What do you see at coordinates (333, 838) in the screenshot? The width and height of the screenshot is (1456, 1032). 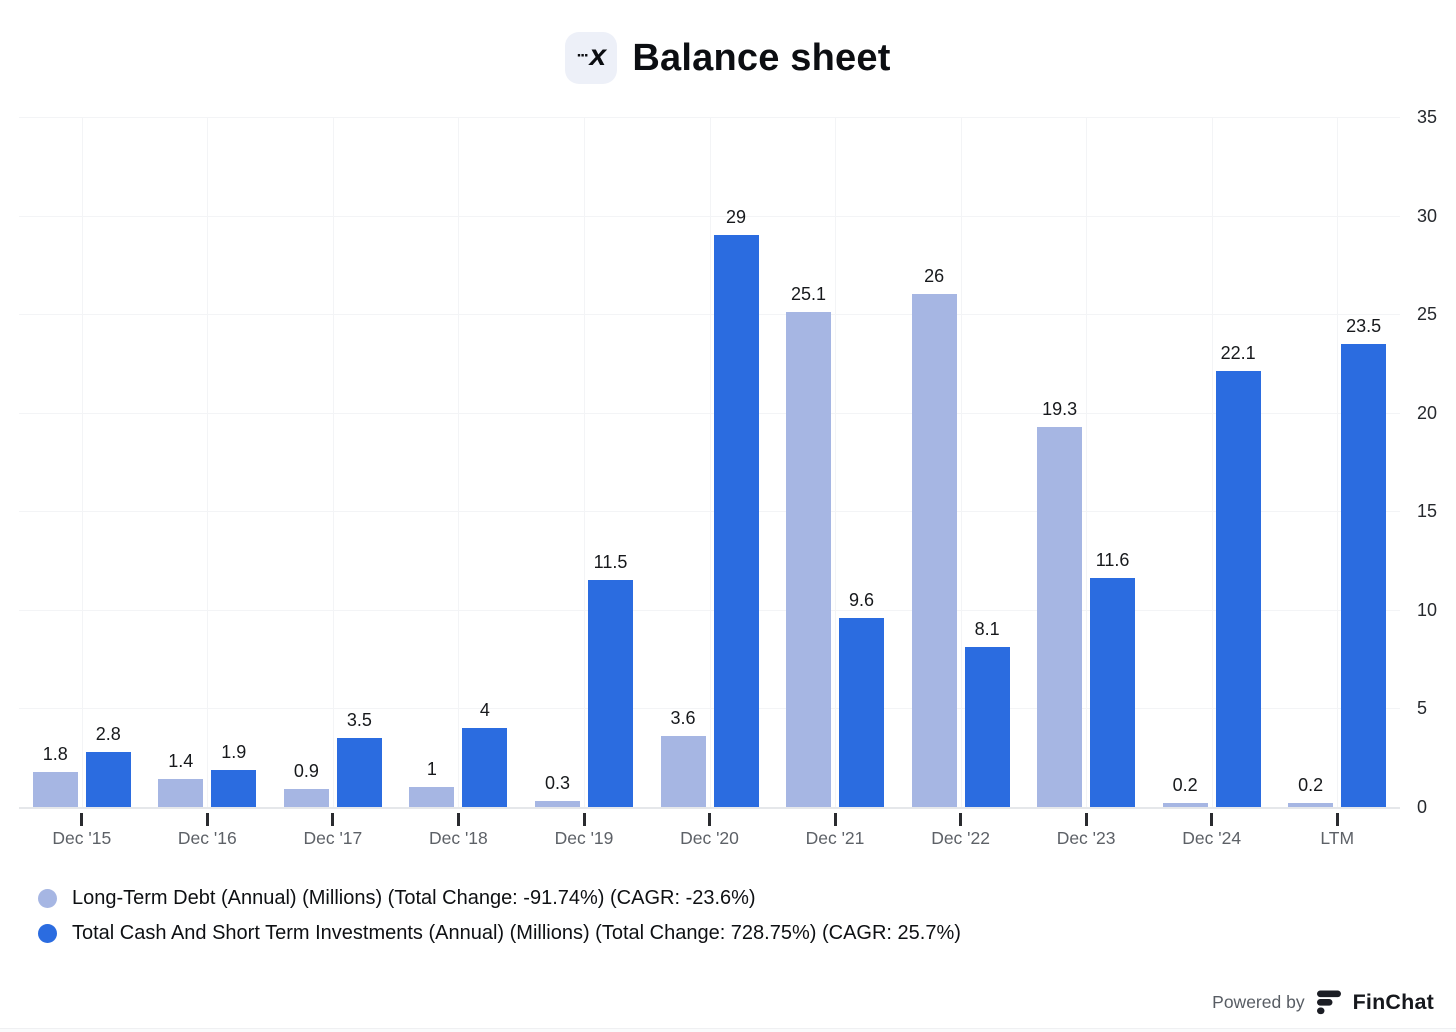 I see `x-axis-label-dec-17: Dec '17` at bounding box center [333, 838].